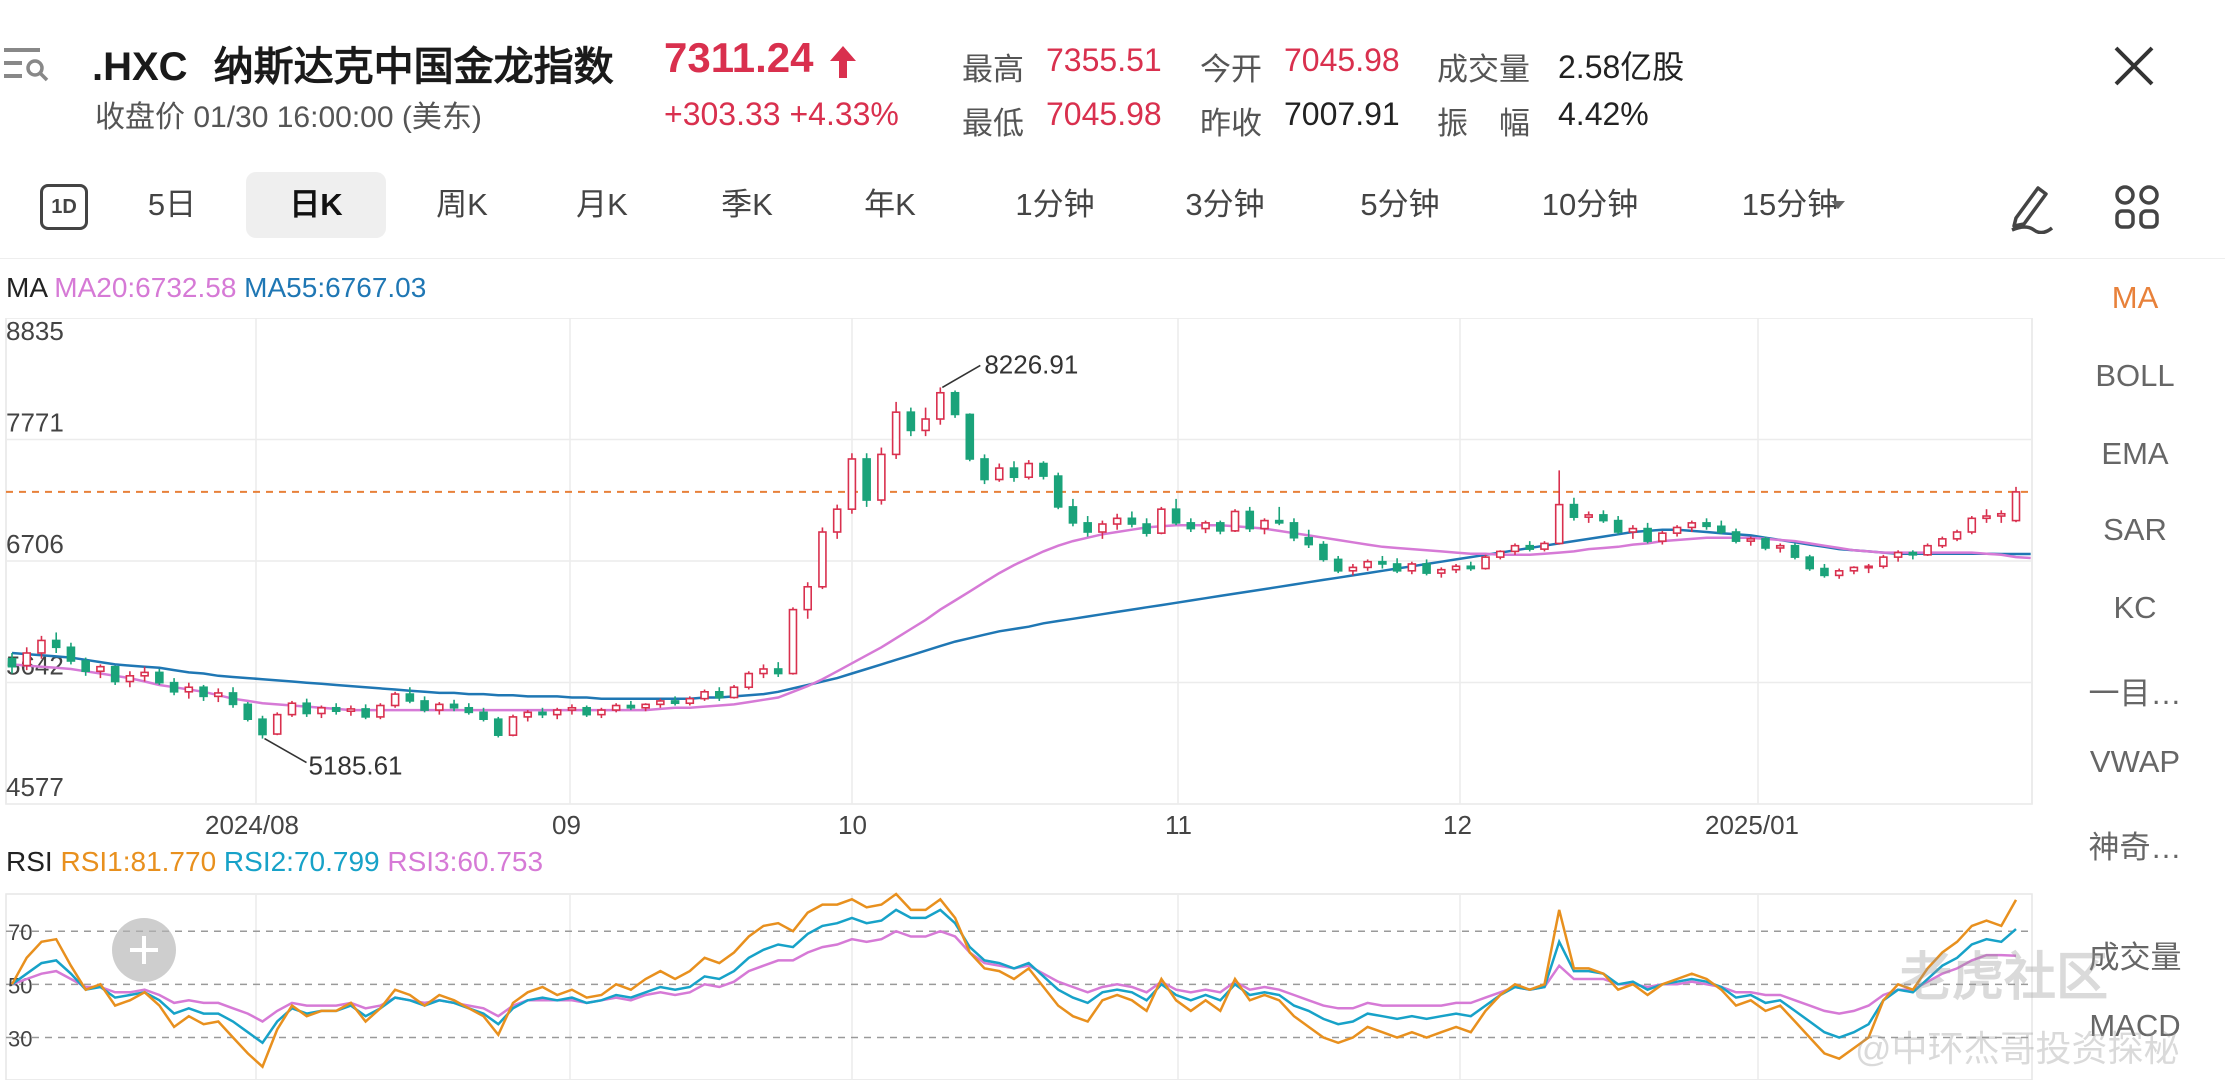 Image resolution: width=2225 pixels, height=1080 pixels. Describe the element at coordinates (2135, 761) in the screenshot. I see `indicator-6: VWAP` at that location.